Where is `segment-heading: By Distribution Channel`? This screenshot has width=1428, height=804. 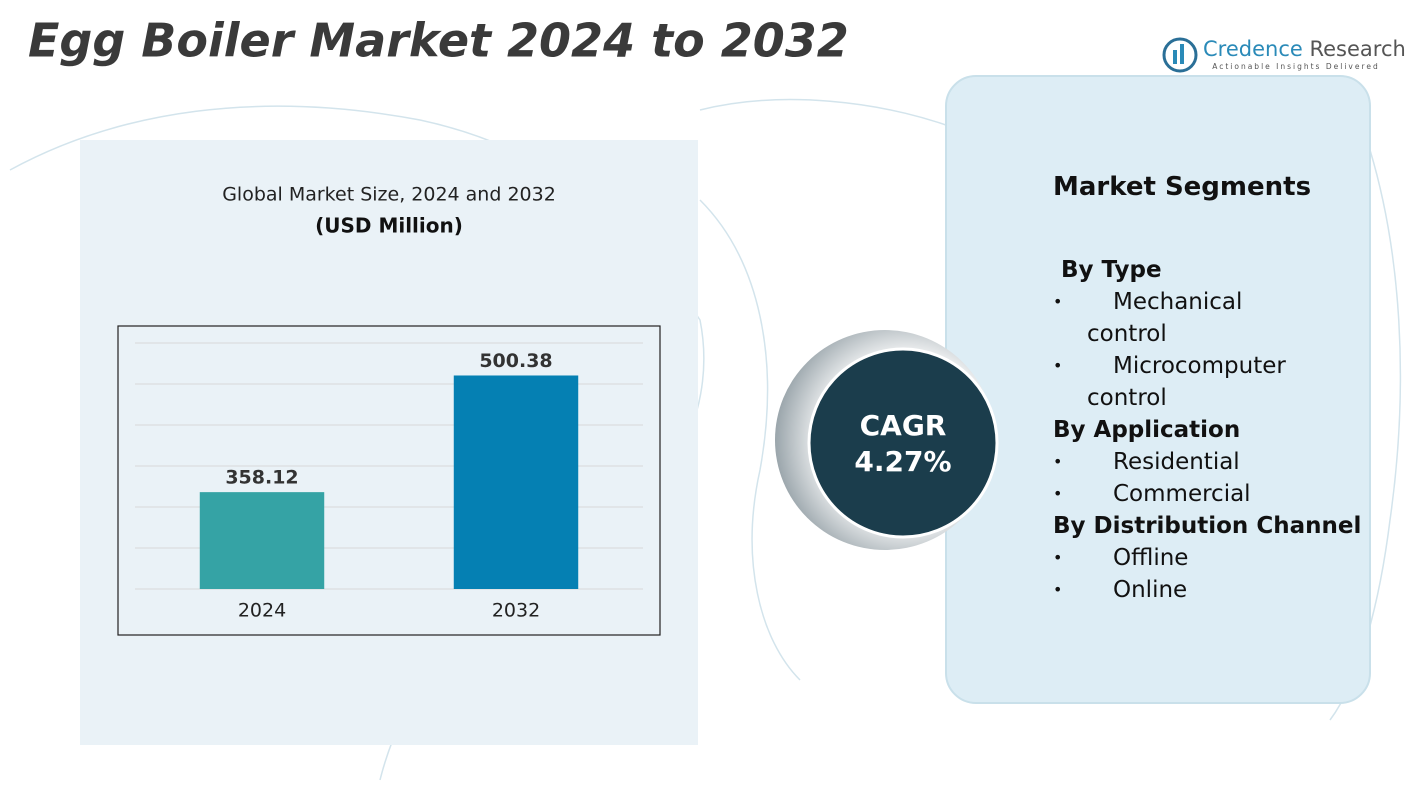
segment-heading: By Distribution Channel is located at coordinates (1207, 526).